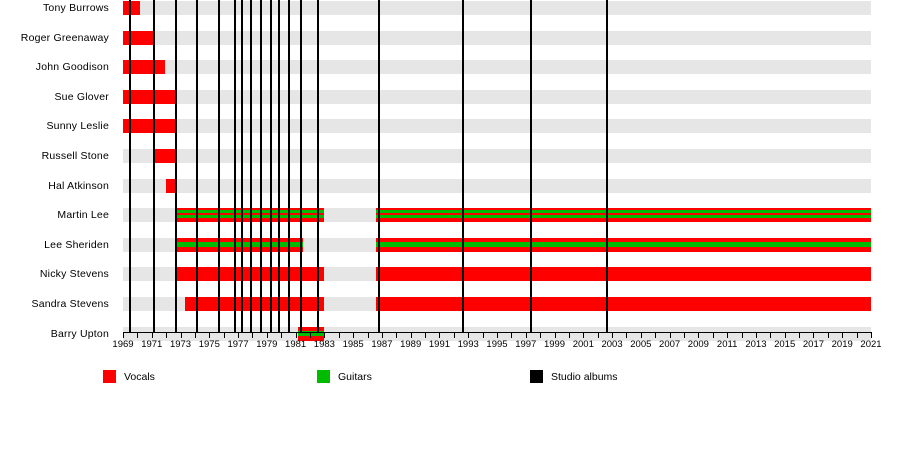 This screenshot has width=900, height=450. I want to click on x-axis-tick-label: 2007, so click(670, 344).